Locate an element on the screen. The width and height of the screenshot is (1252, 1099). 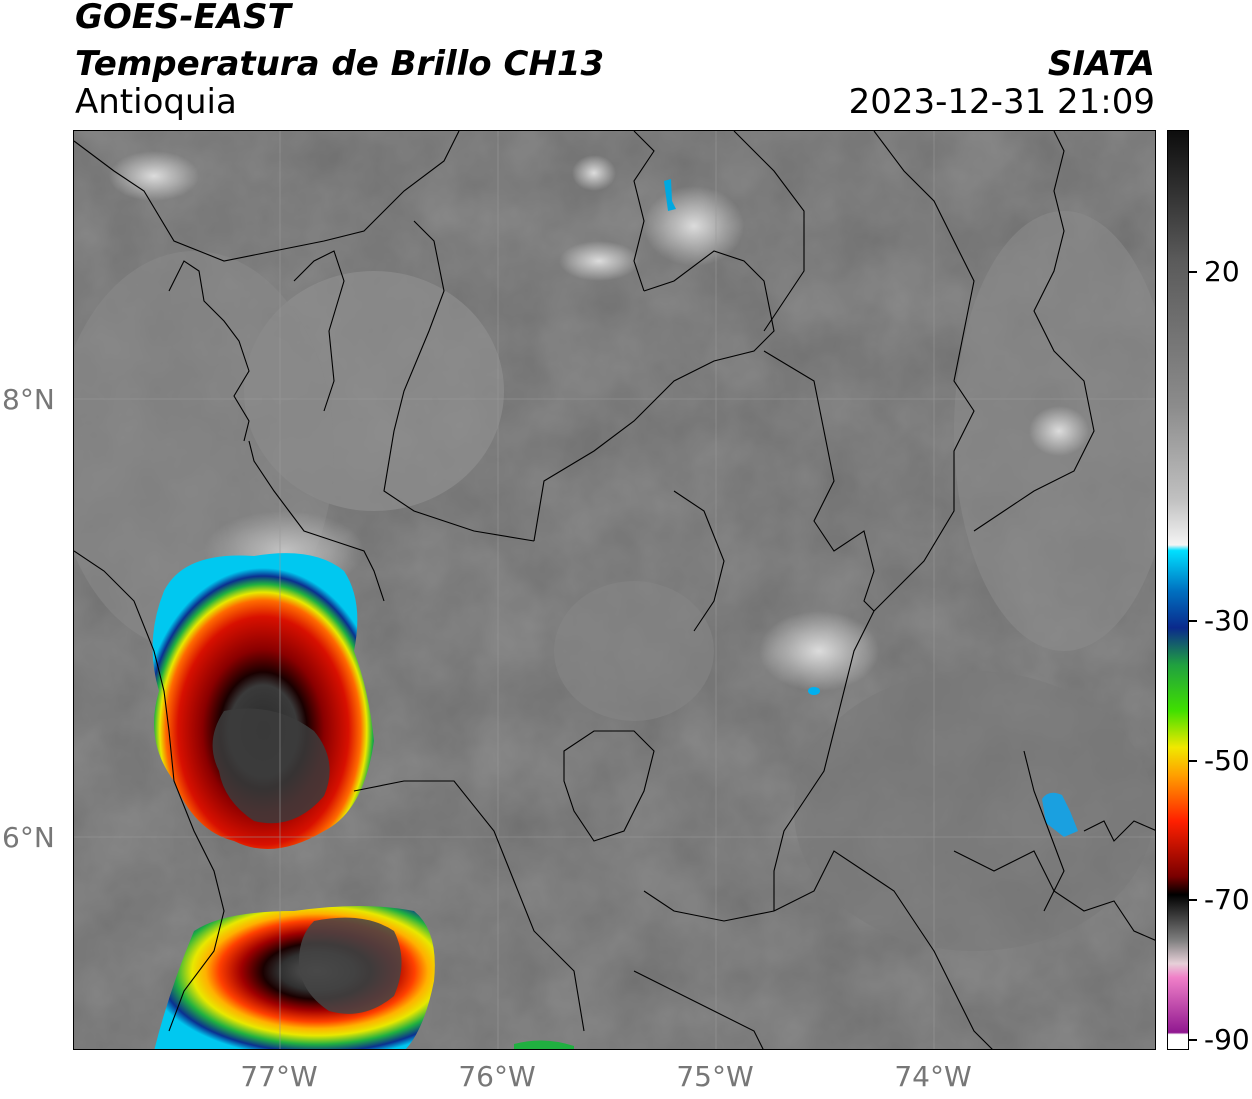
organization-label: SIATA is located at coordinates (1101, 64).